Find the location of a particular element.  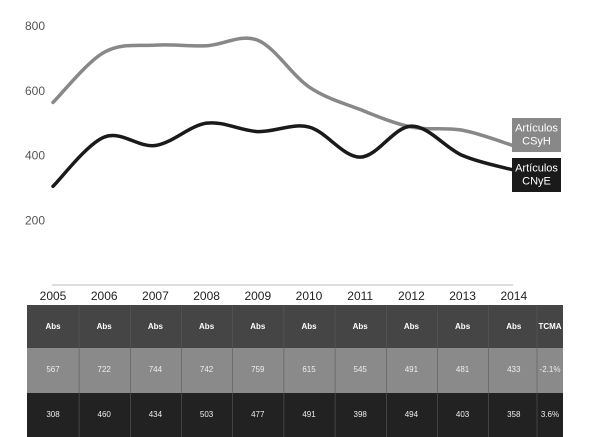

table-cell: 433 is located at coordinates (514, 369).